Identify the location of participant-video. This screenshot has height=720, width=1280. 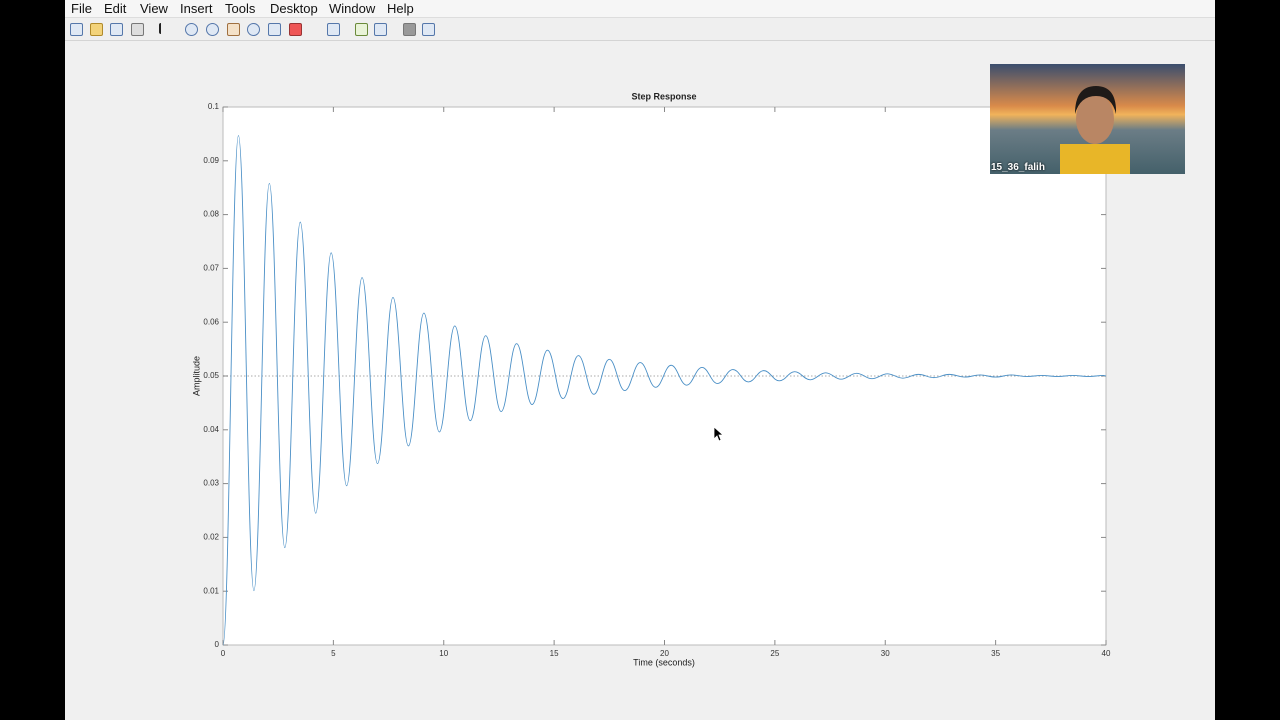
(1095, 130).